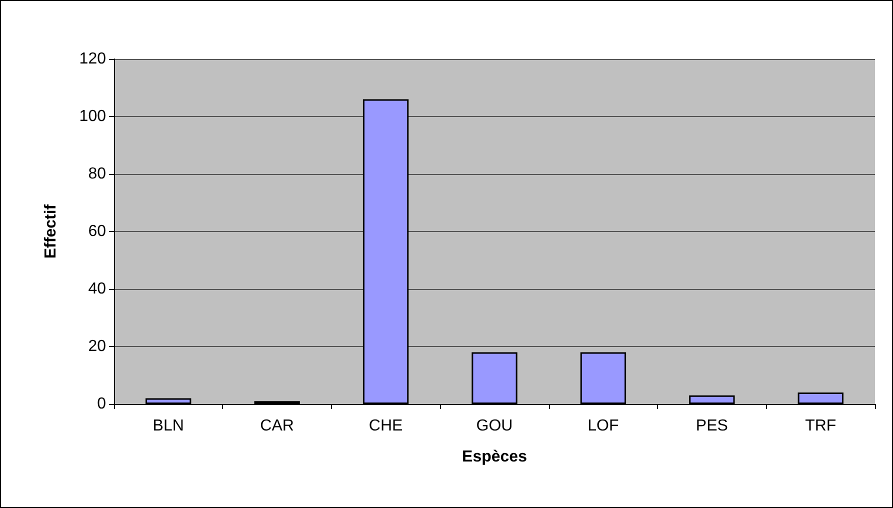 Image resolution: width=893 pixels, height=508 pixels. What do you see at coordinates (92, 59) in the screenshot?
I see `y-tick-label: 120` at bounding box center [92, 59].